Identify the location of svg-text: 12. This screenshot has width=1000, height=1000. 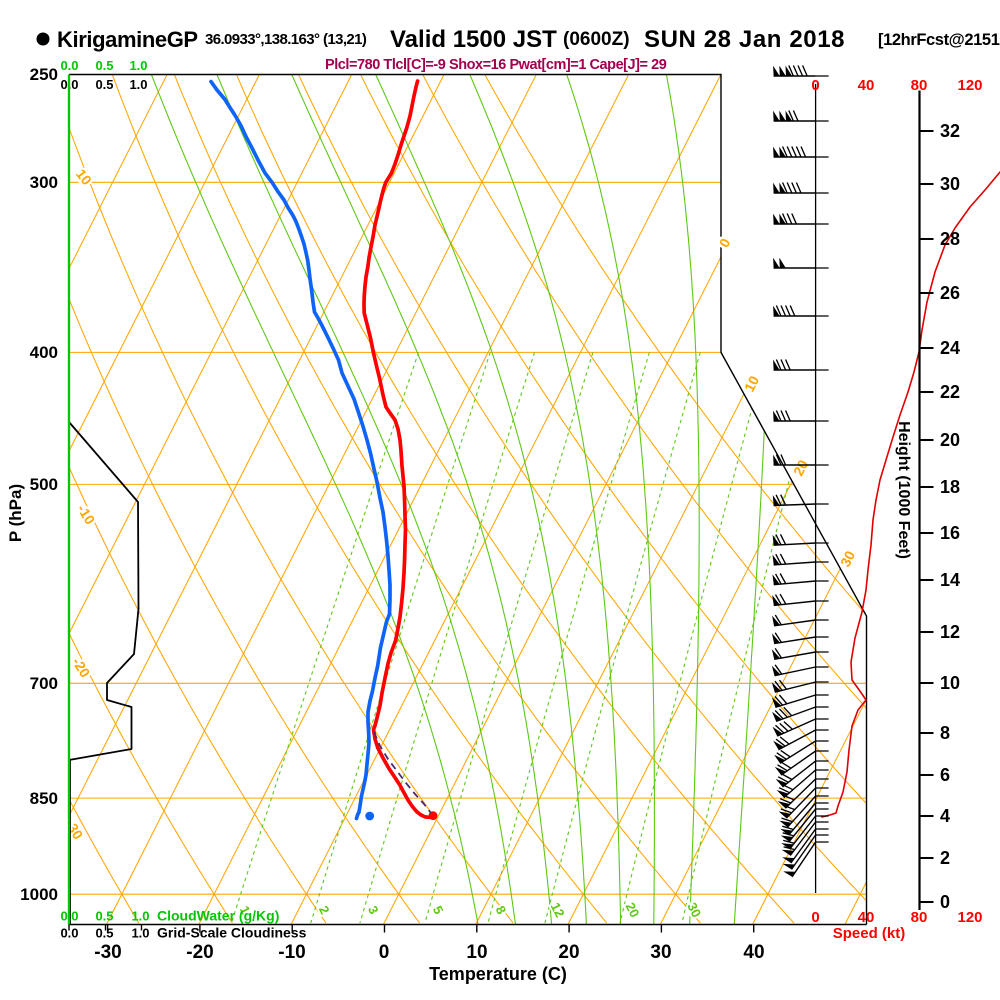
(950, 632).